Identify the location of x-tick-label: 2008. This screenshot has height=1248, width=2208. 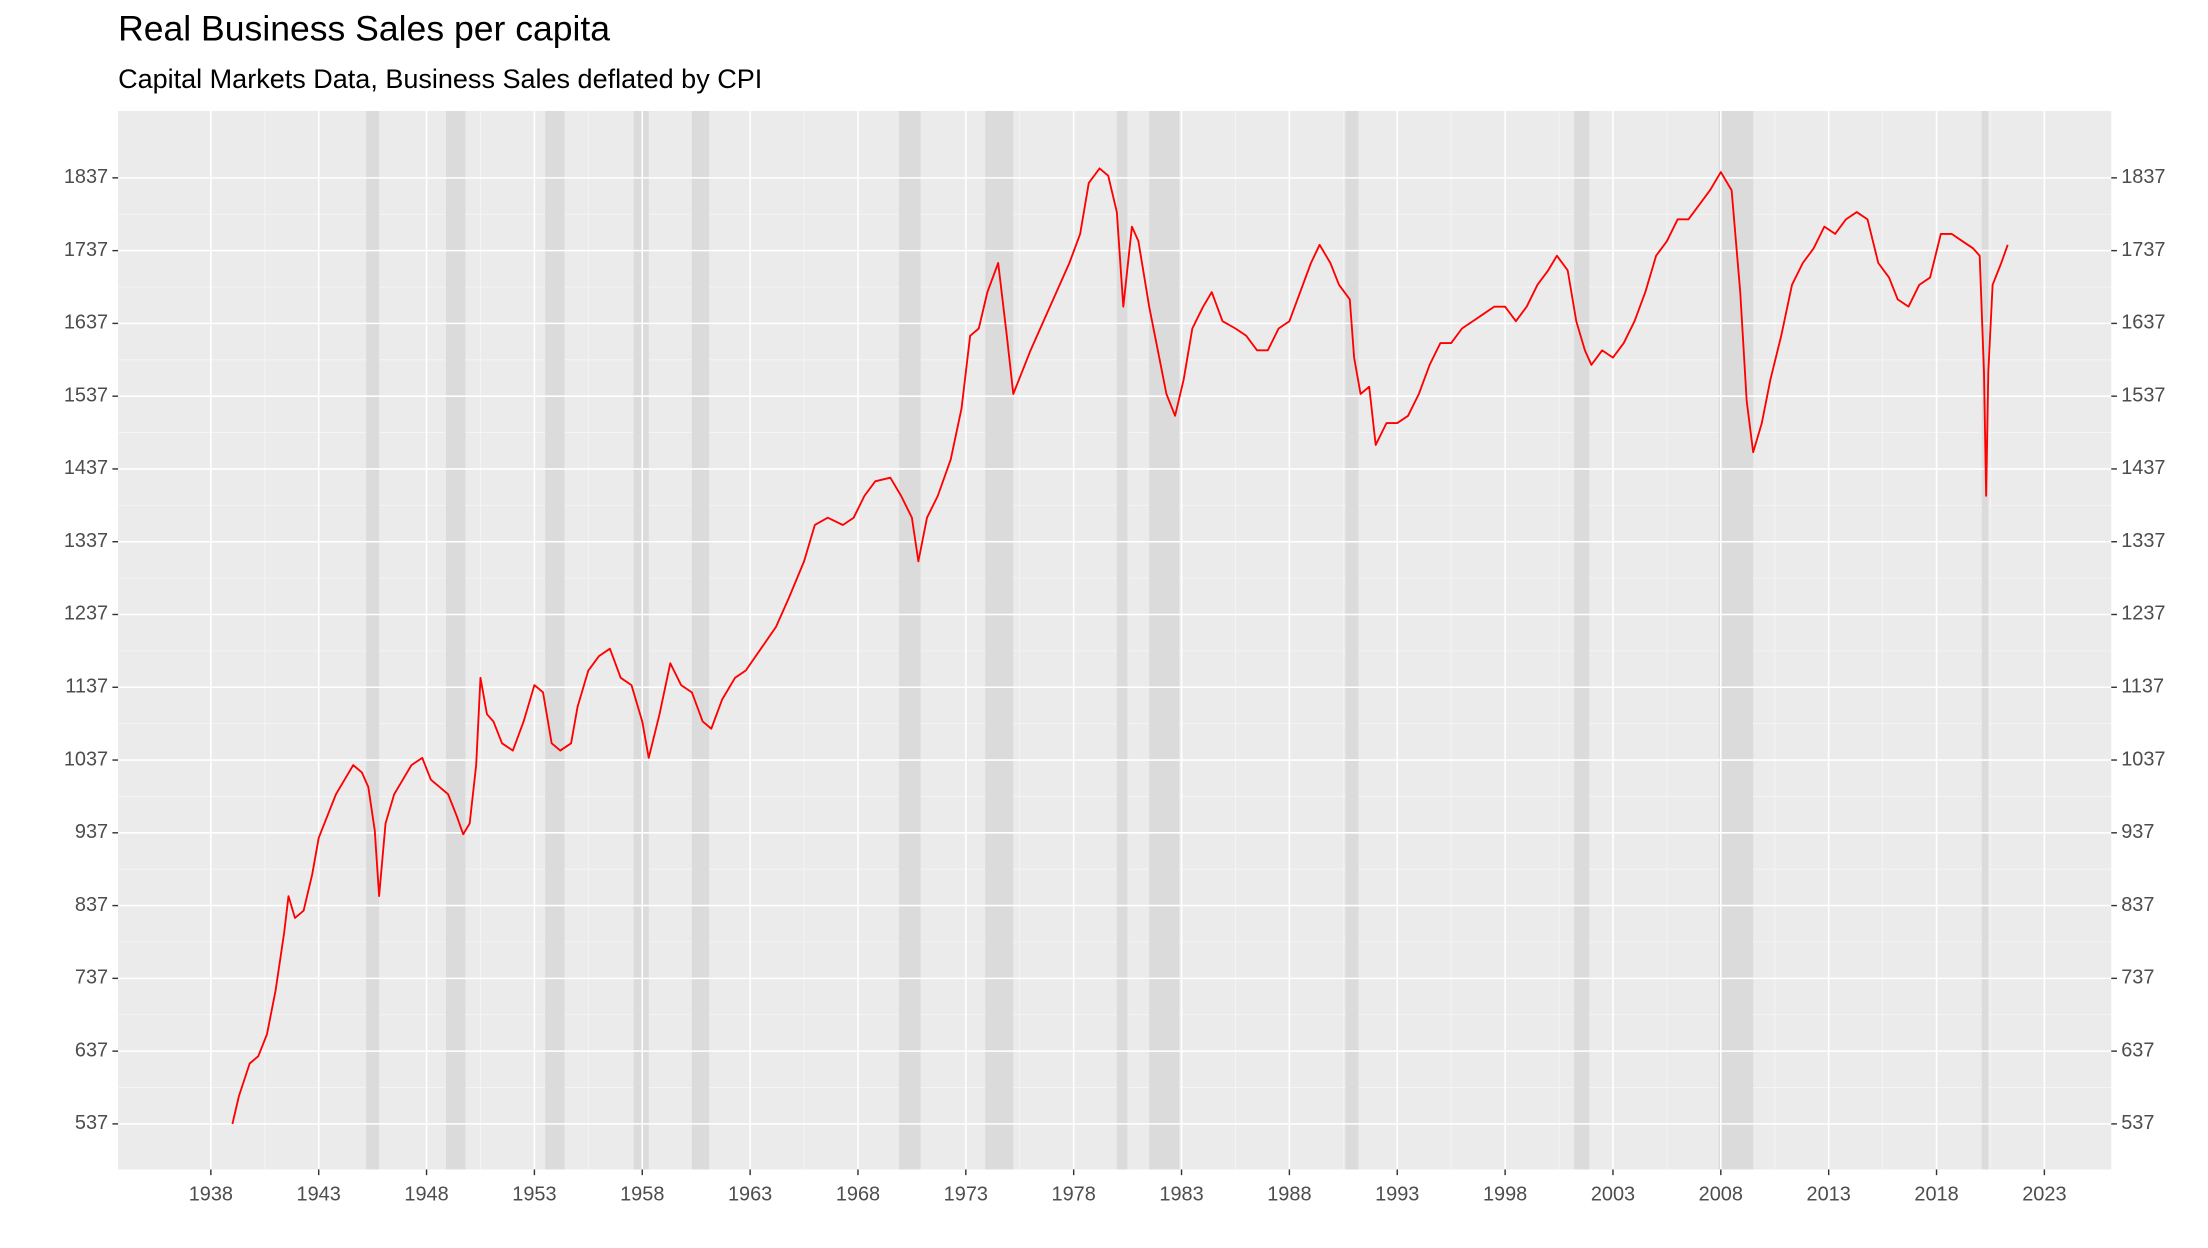
(1721, 1194).